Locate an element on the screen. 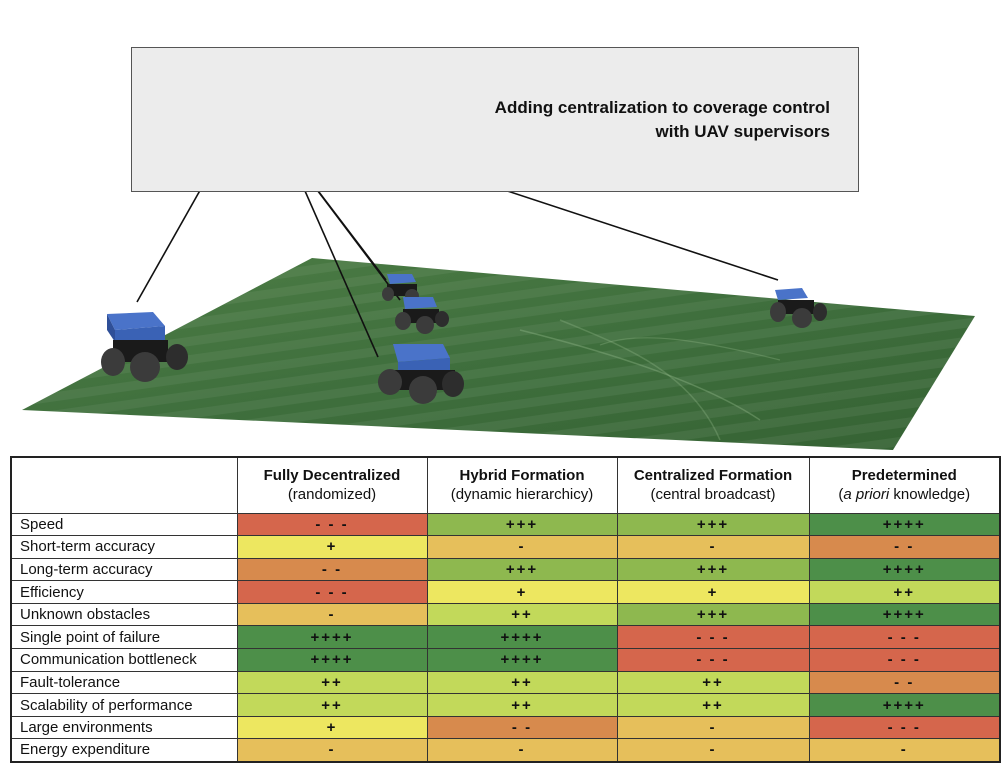 The width and height of the screenshot is (1008, 771). row-label: Speed is located at coordinates (124, 524).